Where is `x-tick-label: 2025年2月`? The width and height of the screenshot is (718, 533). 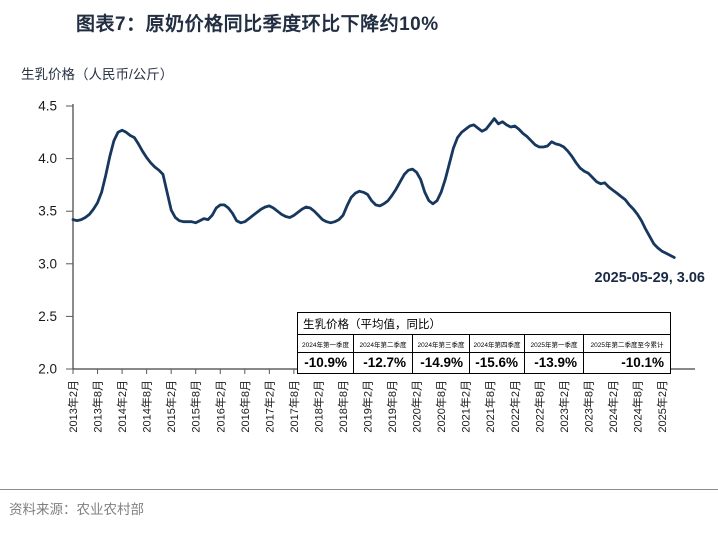
x-tick-label: 2025年2月 is located at coordinates (662, 406).